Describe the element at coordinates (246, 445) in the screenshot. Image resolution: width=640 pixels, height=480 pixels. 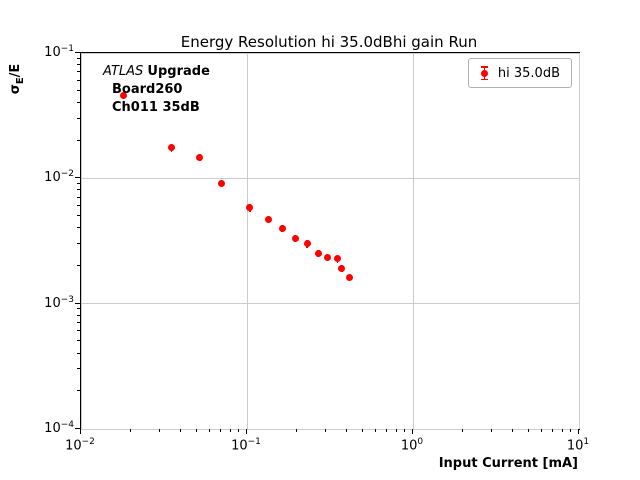
I see `x-tick-label: 10⁻¹` at that location.